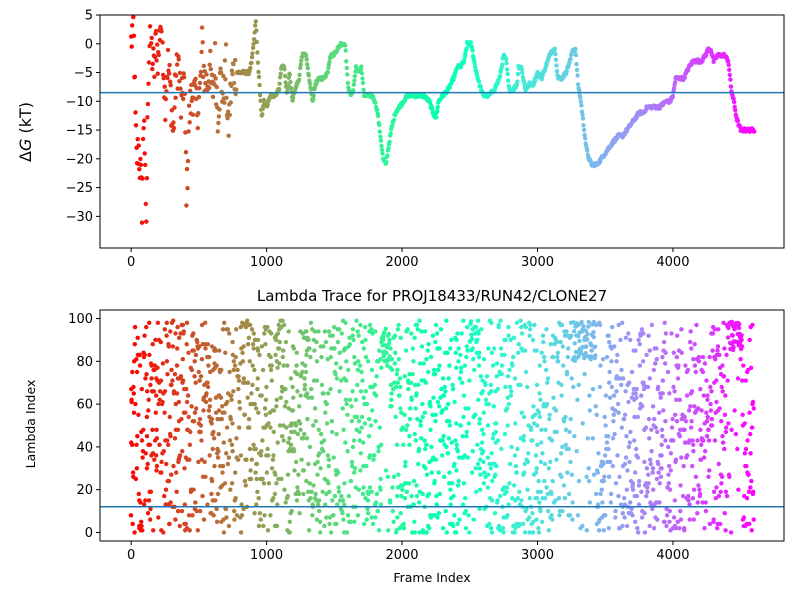 The image size is (800, 600). Describe the element at coordinates (89, 16) in the screenshot. I see `delta-g-y-tick-label: 5` at that location.